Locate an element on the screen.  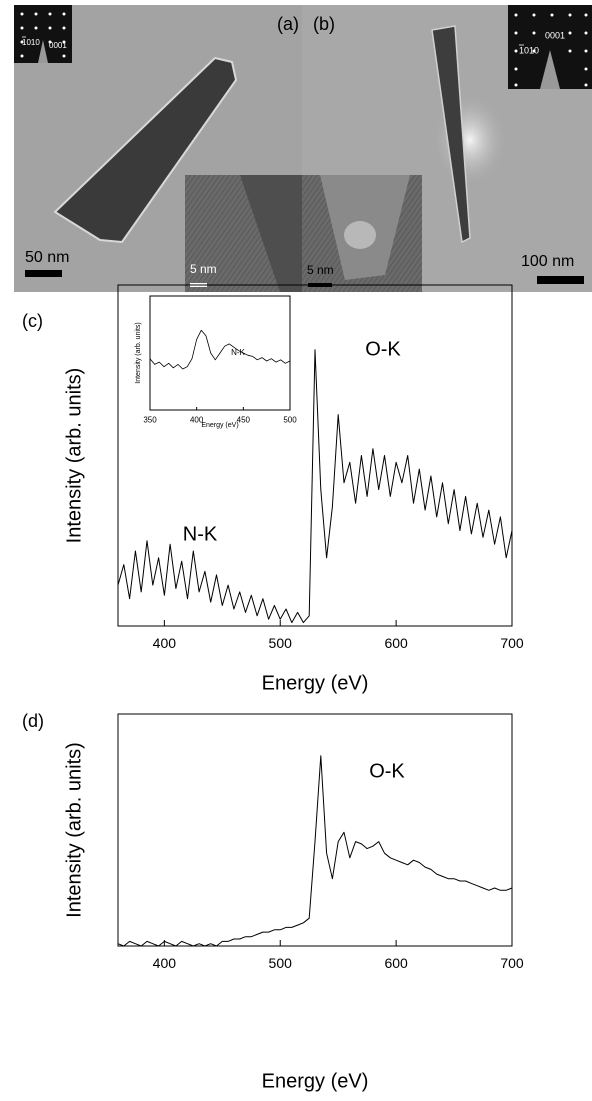
scale-bar-label: 50 nm is located at coordinates (47, 257).